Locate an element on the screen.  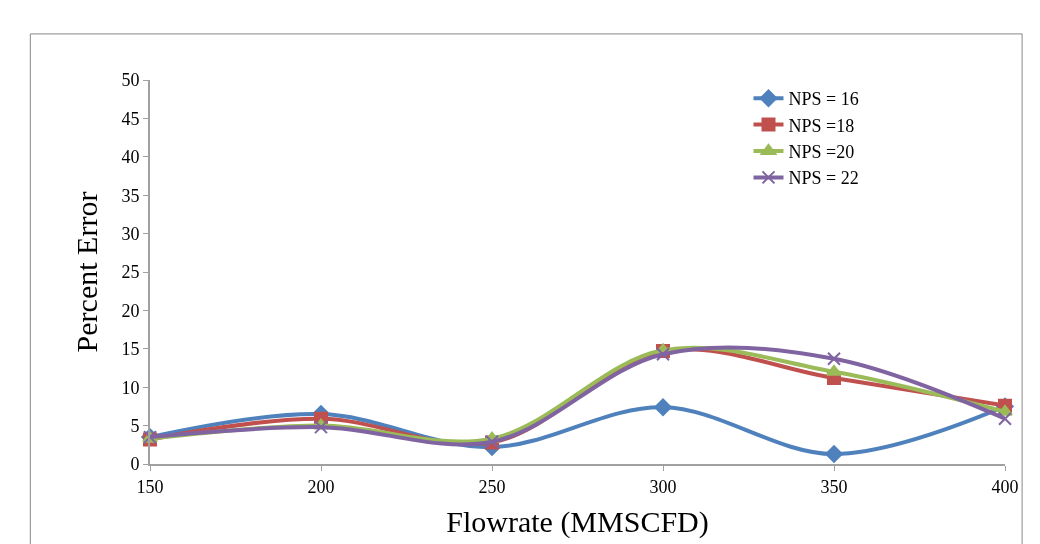
y-tick-label: 30 is located at coordinates (130, 233).